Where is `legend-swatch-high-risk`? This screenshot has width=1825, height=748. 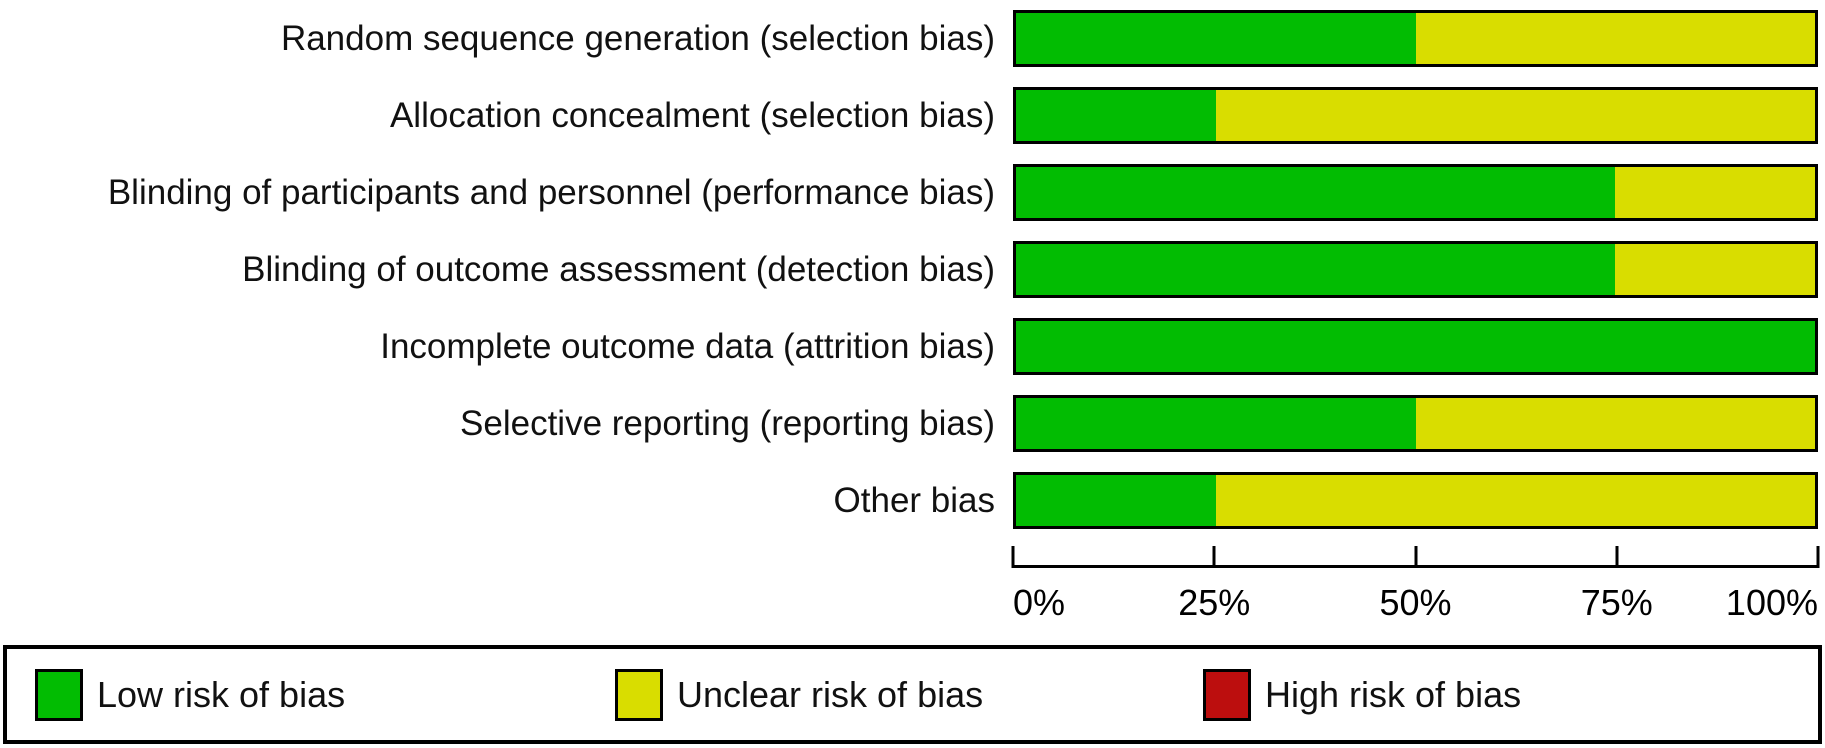 legend-swatch-high-risk is located at coordinates (1227, 694).